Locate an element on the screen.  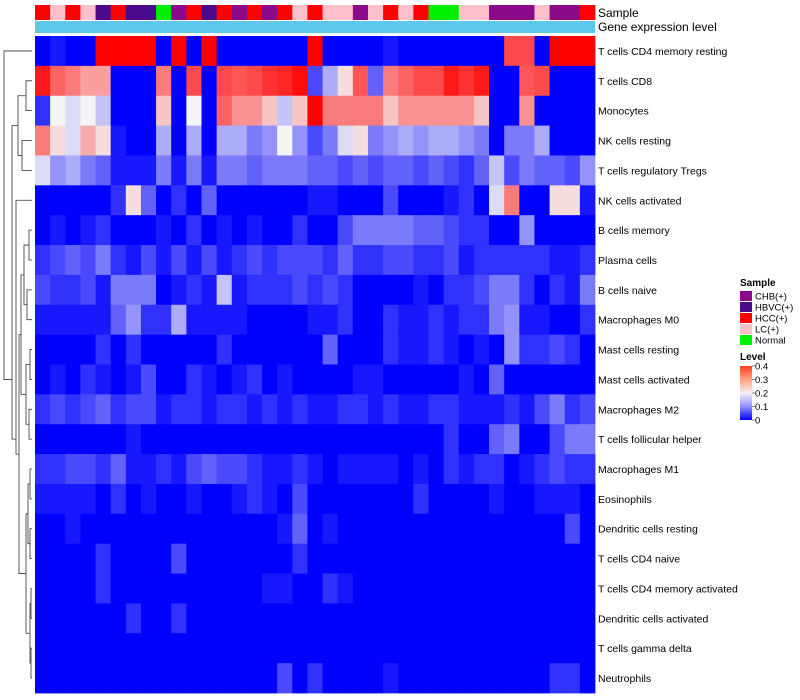
row-label: Mast cells resting is located at coordinates (638, 351).